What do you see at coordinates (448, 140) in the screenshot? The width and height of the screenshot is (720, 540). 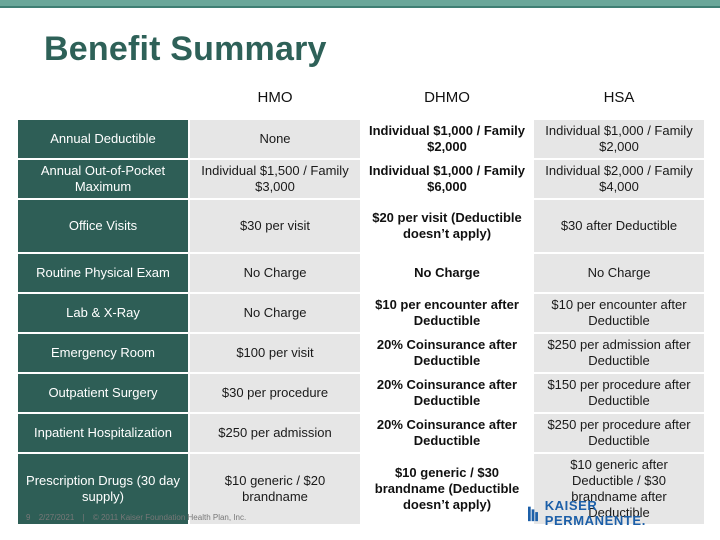 I see `dhmo-cell: Individual $1,000 / Family $2,000` at bounding box center [448, 140].